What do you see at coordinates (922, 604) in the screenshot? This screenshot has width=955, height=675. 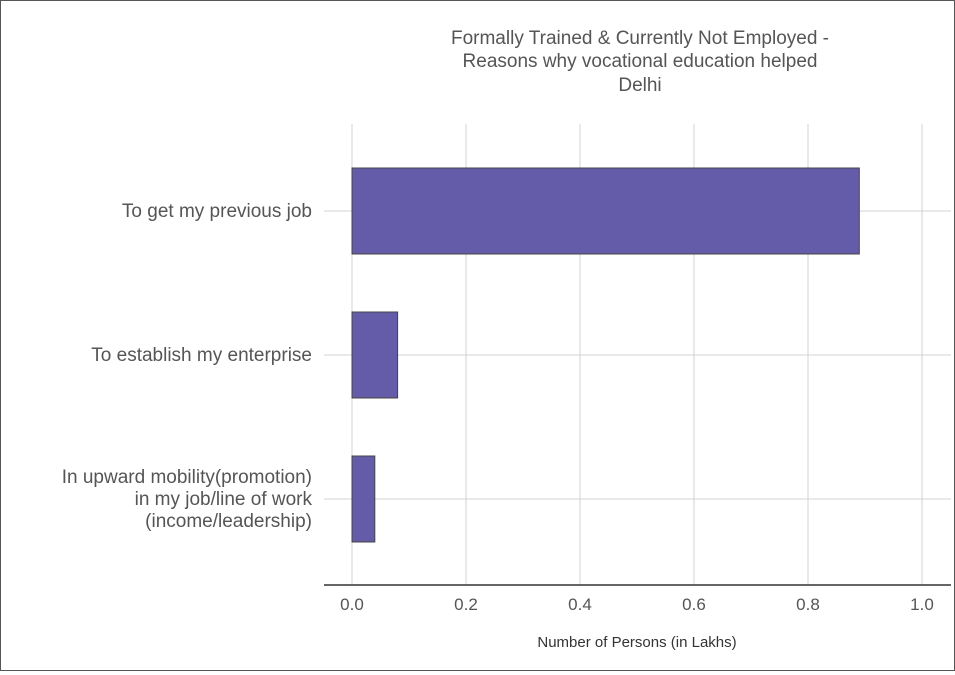 I see `x-tick-label: 1.0` at bounding box center [922, 604].